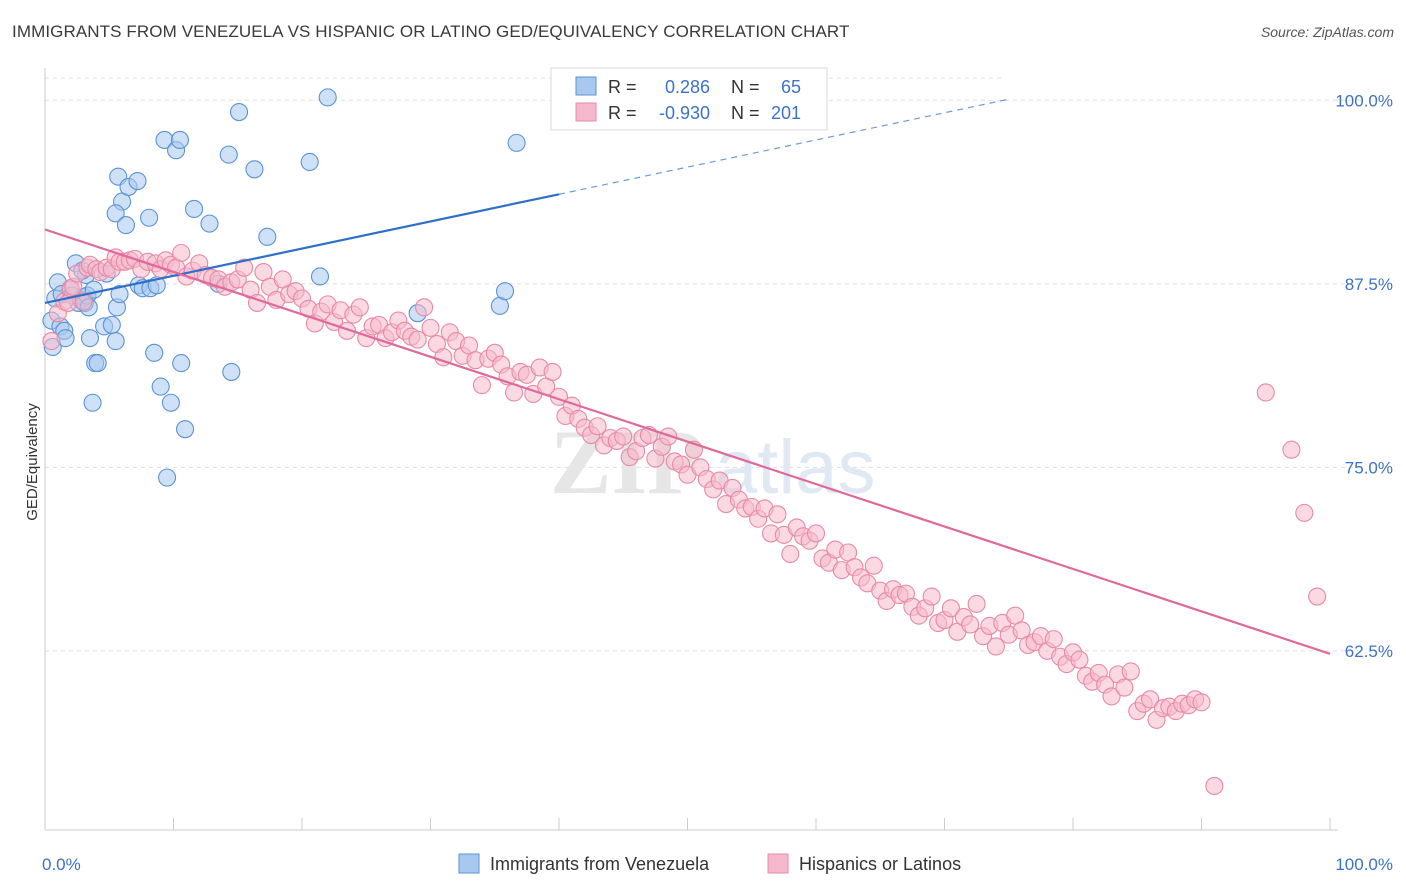 The height and width of the screenshot is (892, 1406). Describe the element at coordinates (61, 864) in the screenshot. I see `x-tick-label-min: 0.0%` at that location.